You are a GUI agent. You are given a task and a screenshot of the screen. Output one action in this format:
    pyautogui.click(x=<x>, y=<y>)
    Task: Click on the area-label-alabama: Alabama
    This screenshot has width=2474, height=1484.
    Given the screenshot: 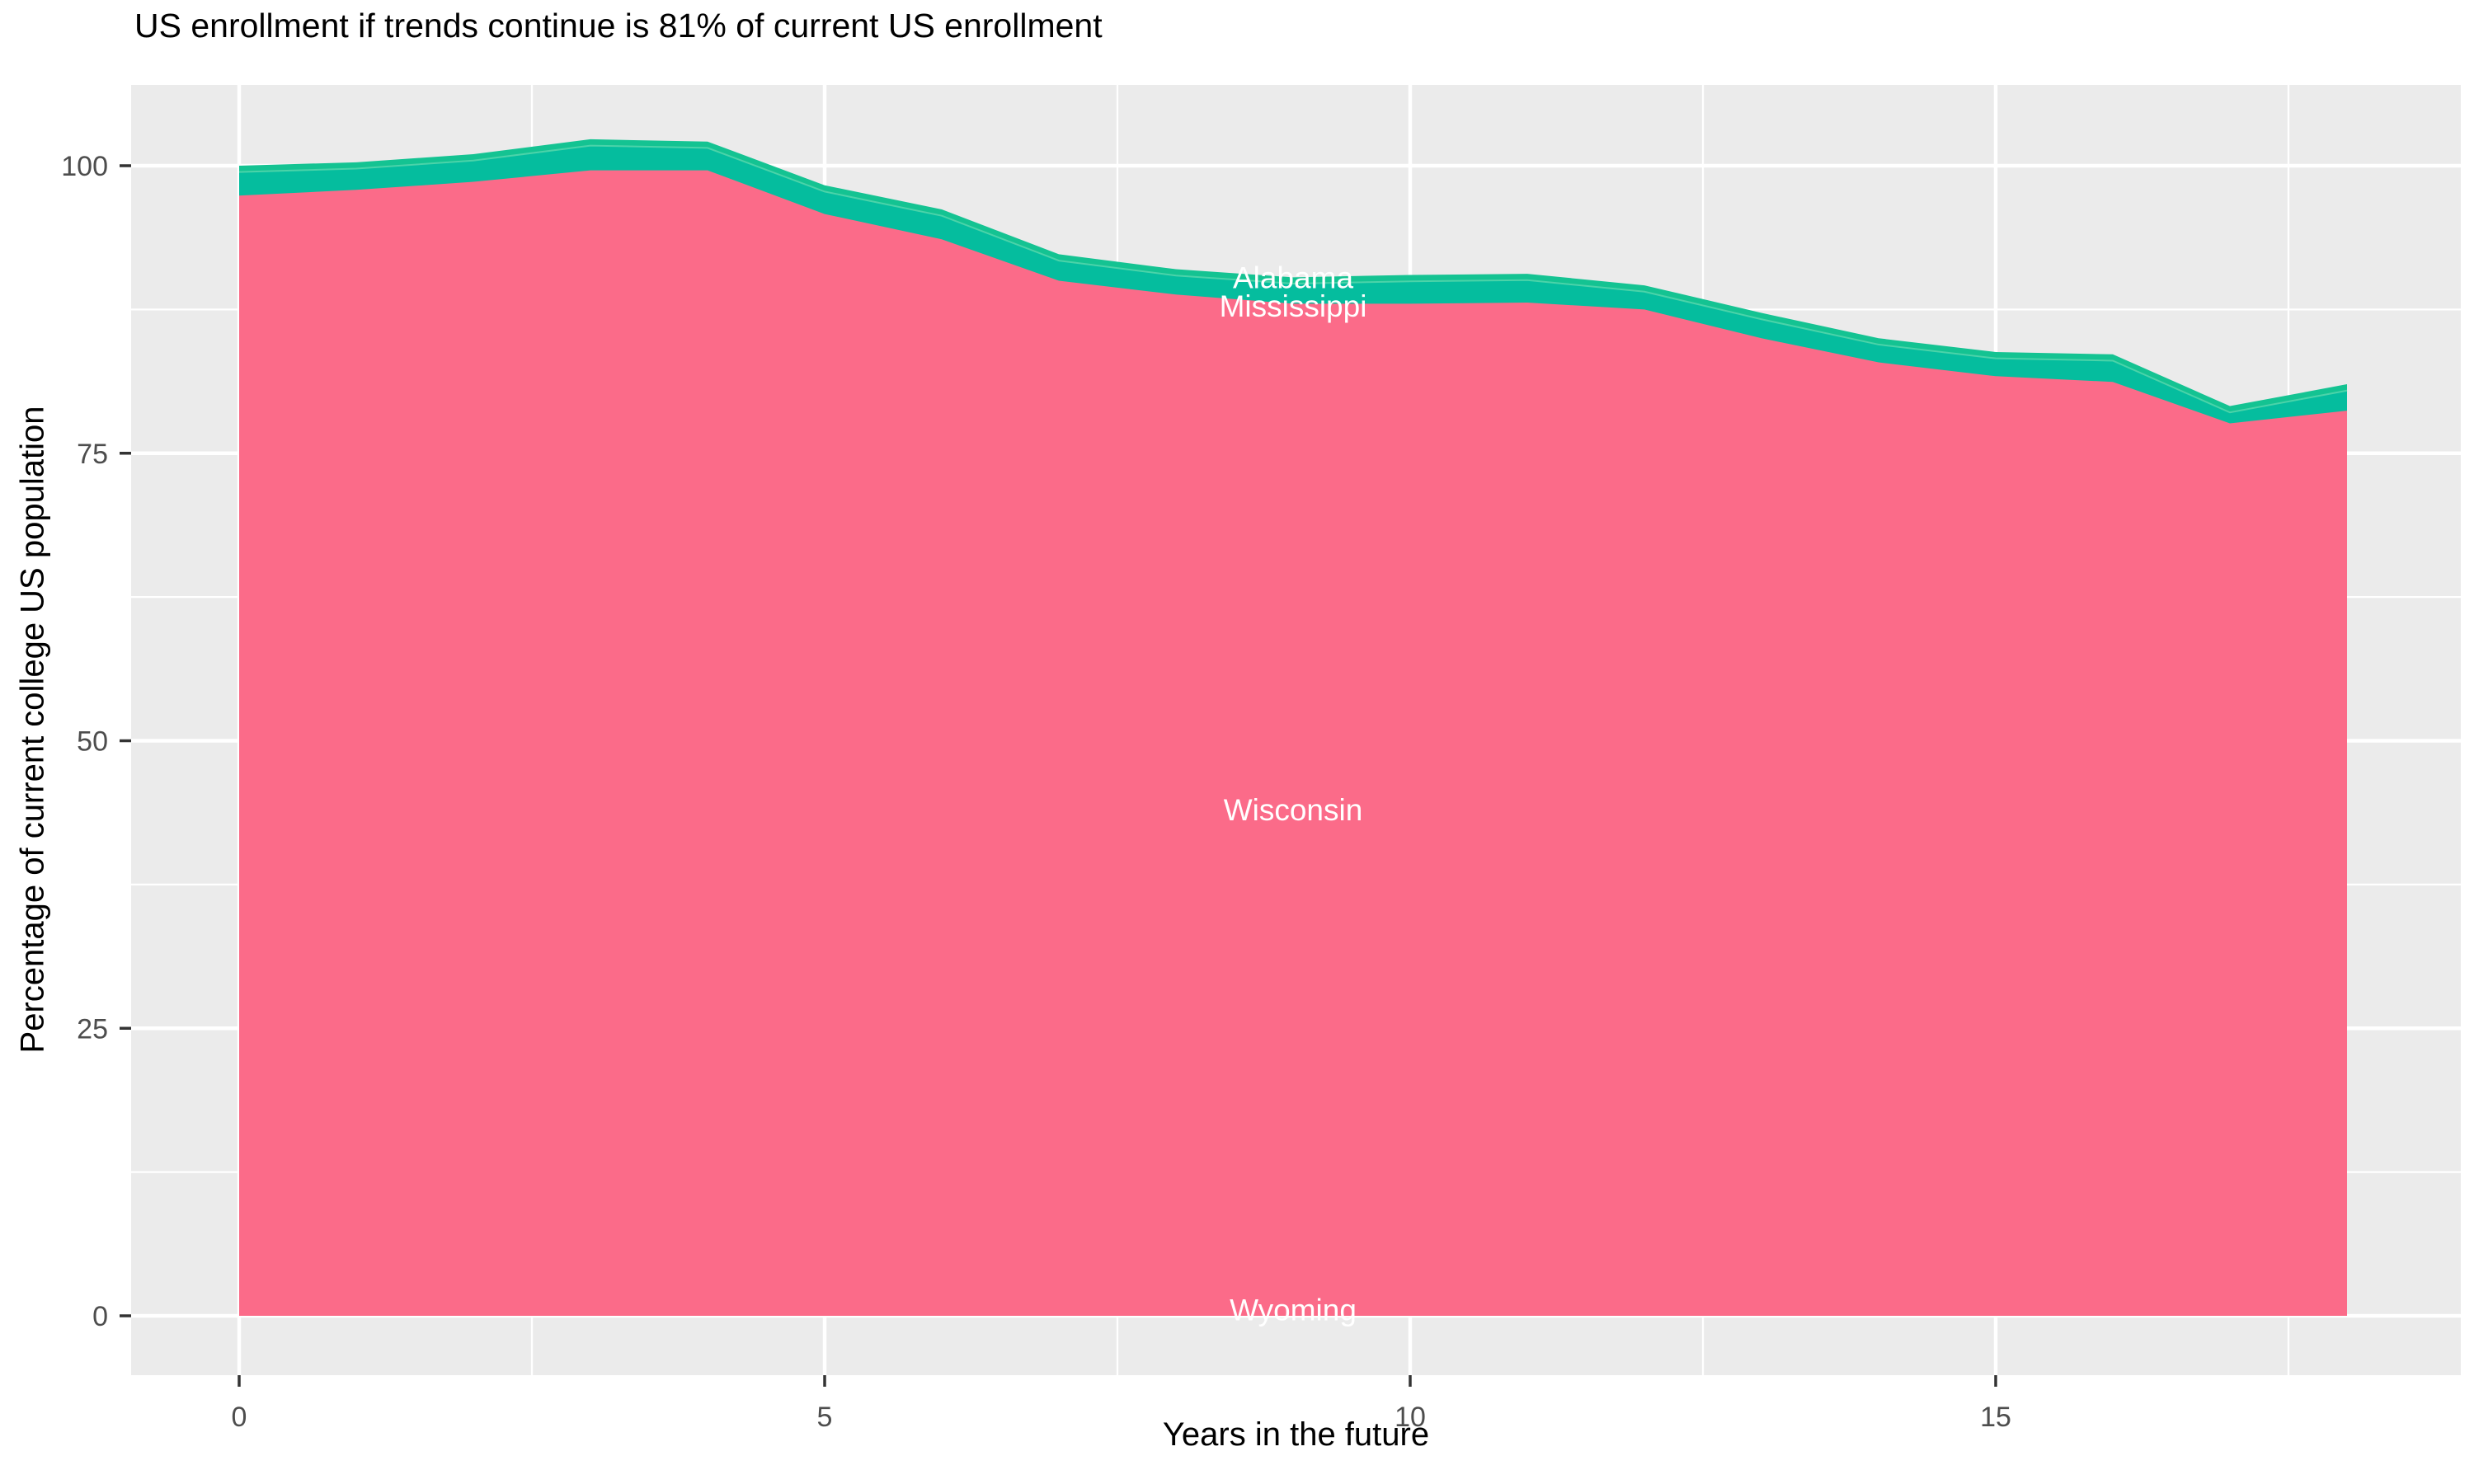 What is the action you would take?
    pyautogui.click(x=1293, y=277)
    